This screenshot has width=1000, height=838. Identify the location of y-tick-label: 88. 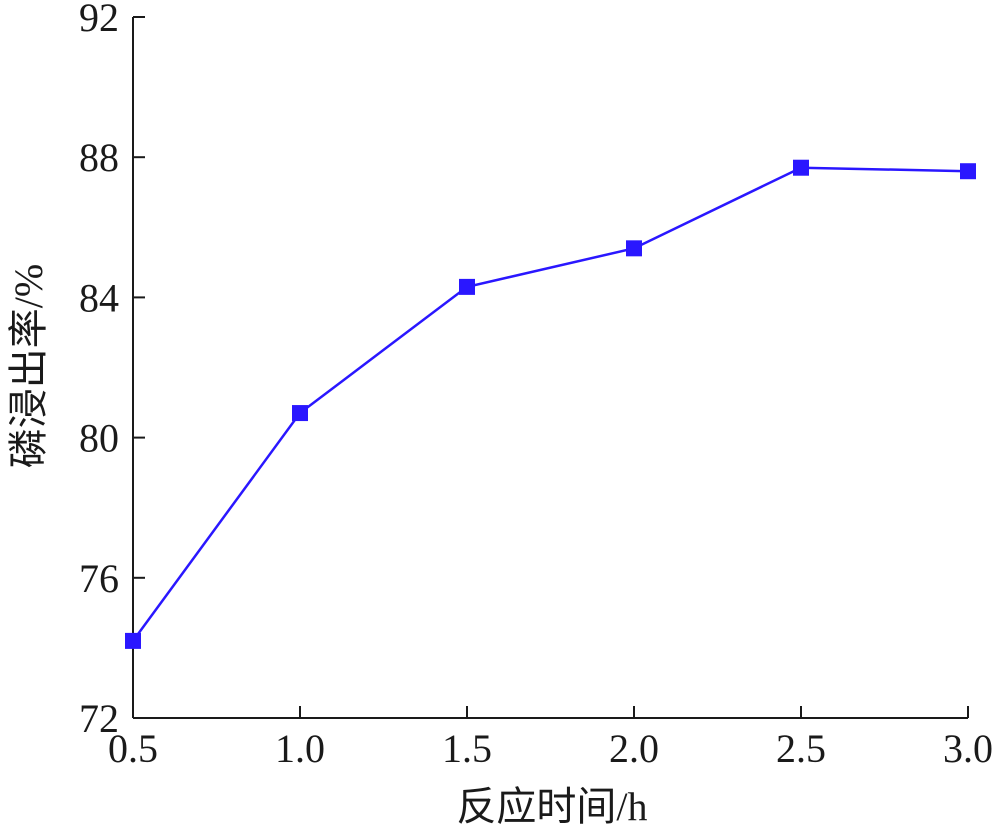
(99, 157).